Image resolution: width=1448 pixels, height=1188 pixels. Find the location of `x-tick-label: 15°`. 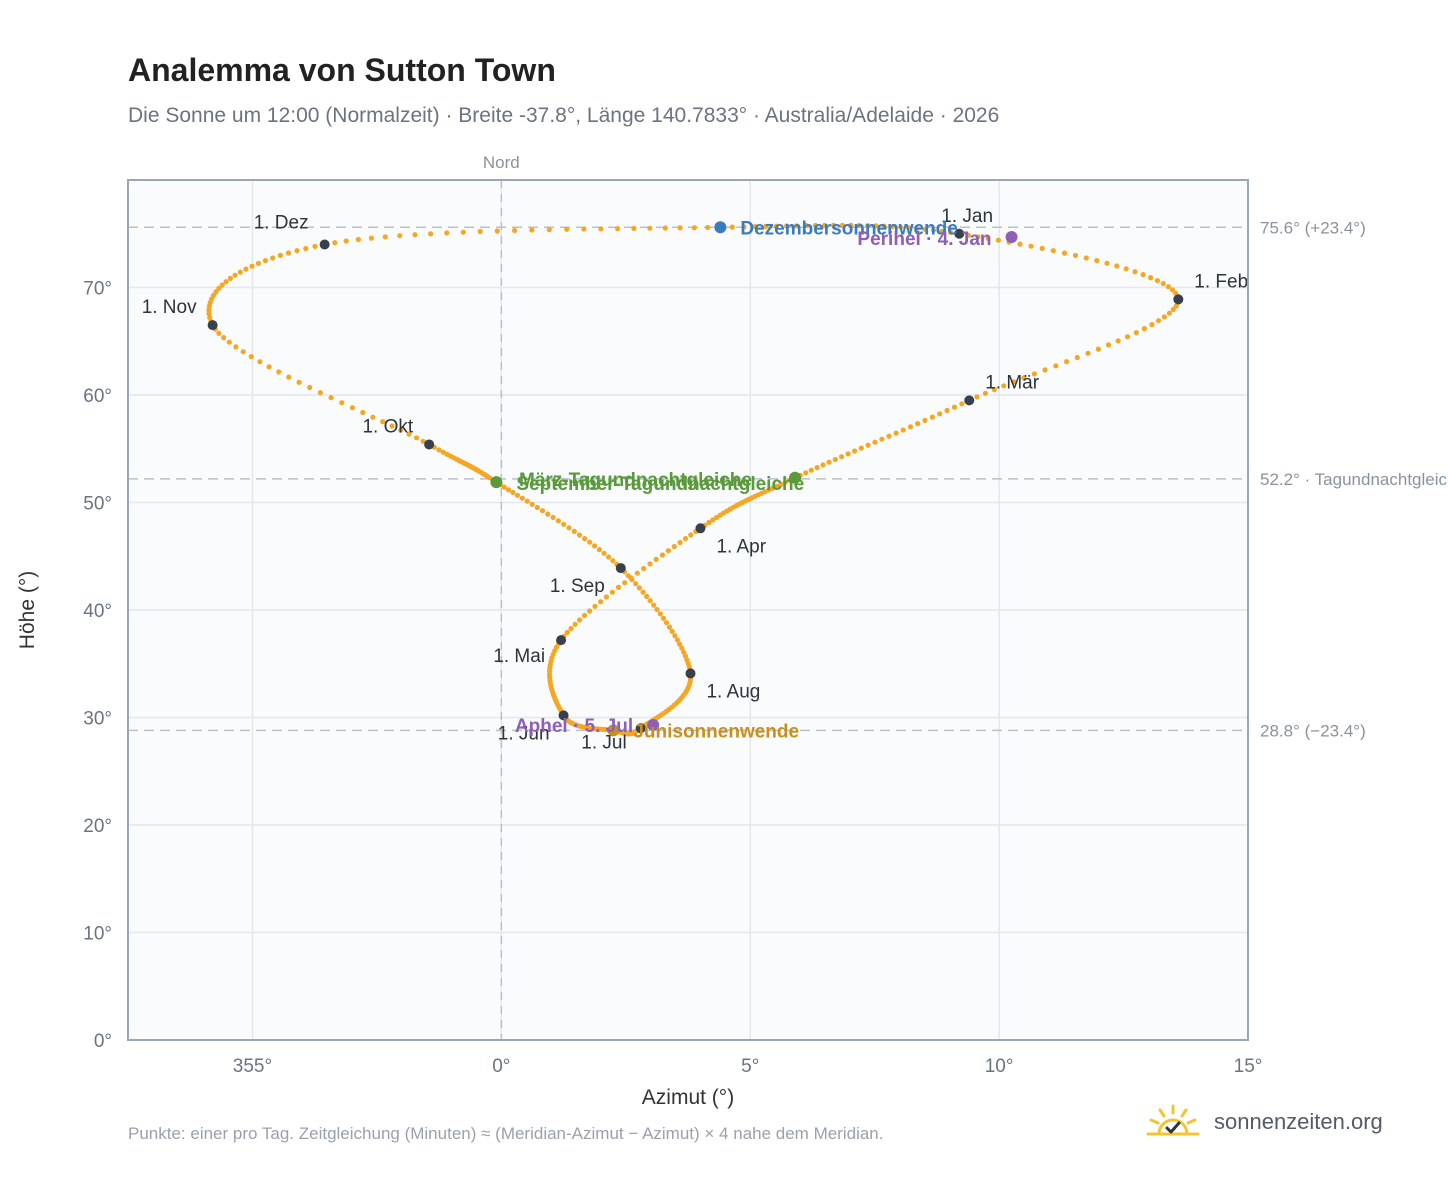

x-tick-label: 15° is located at coordinates (1248, 1066).